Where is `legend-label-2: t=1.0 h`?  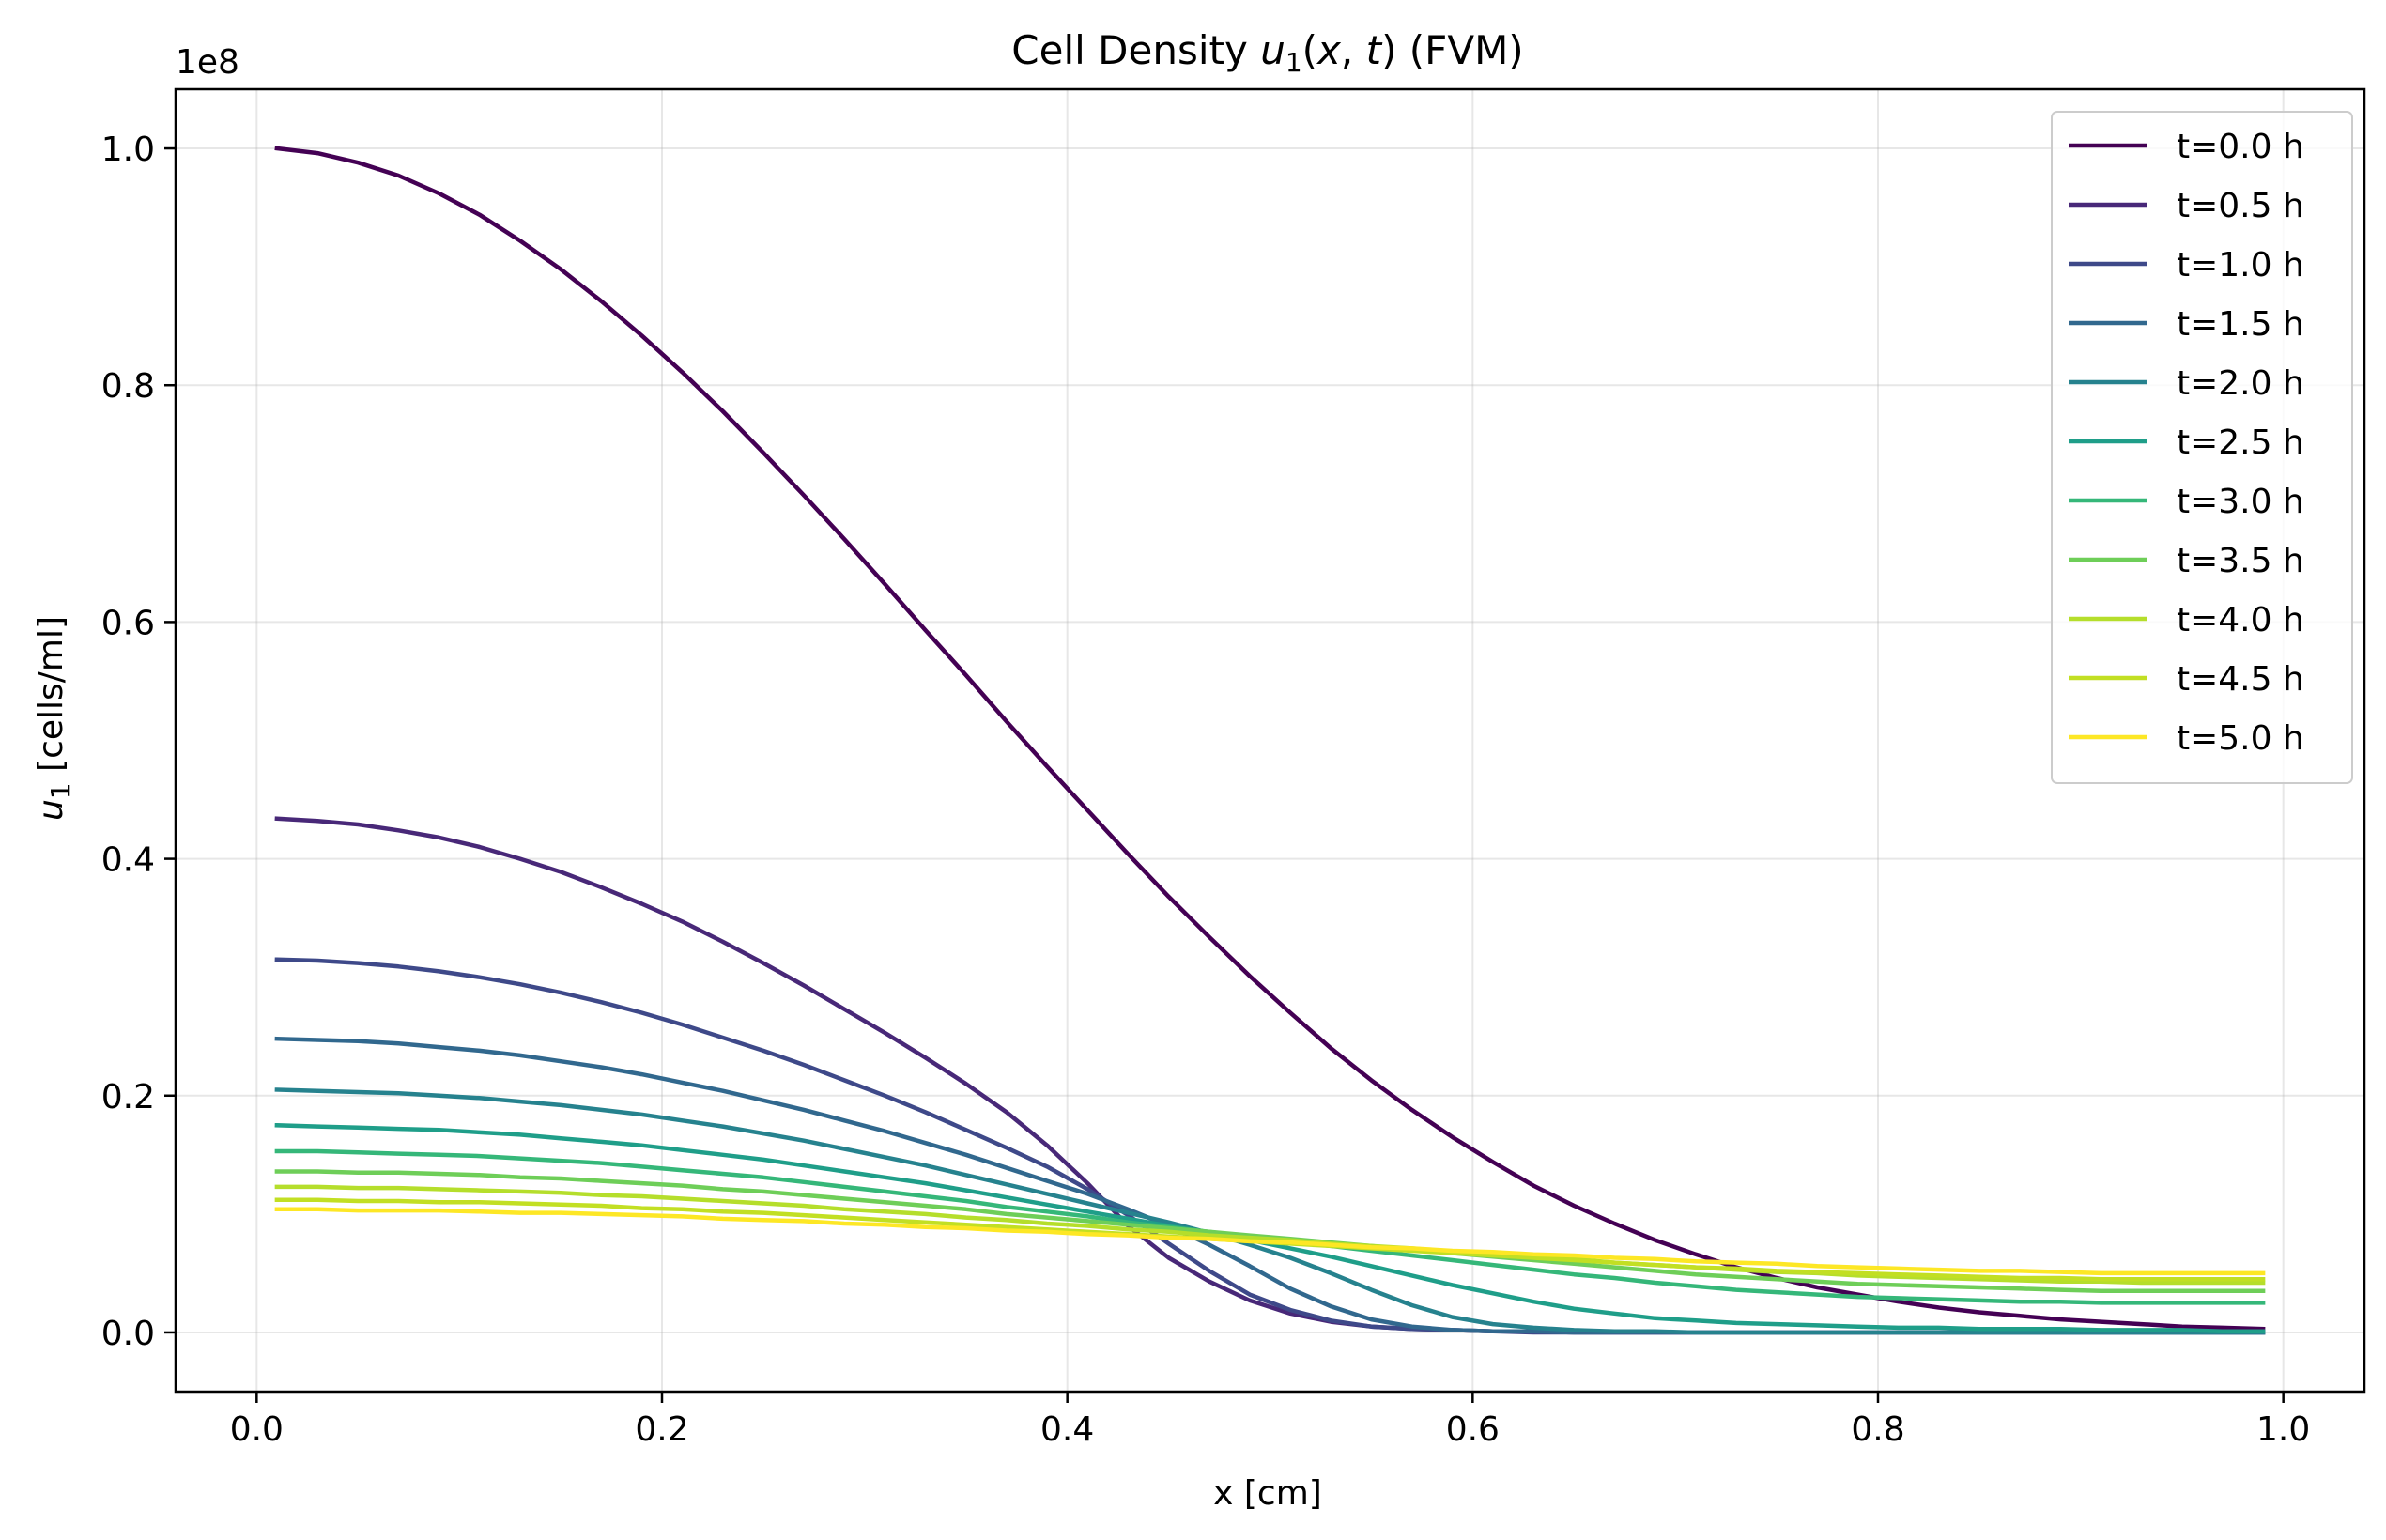
legend-label-2: t=1.0 h is located at coordinates (2240, 265).